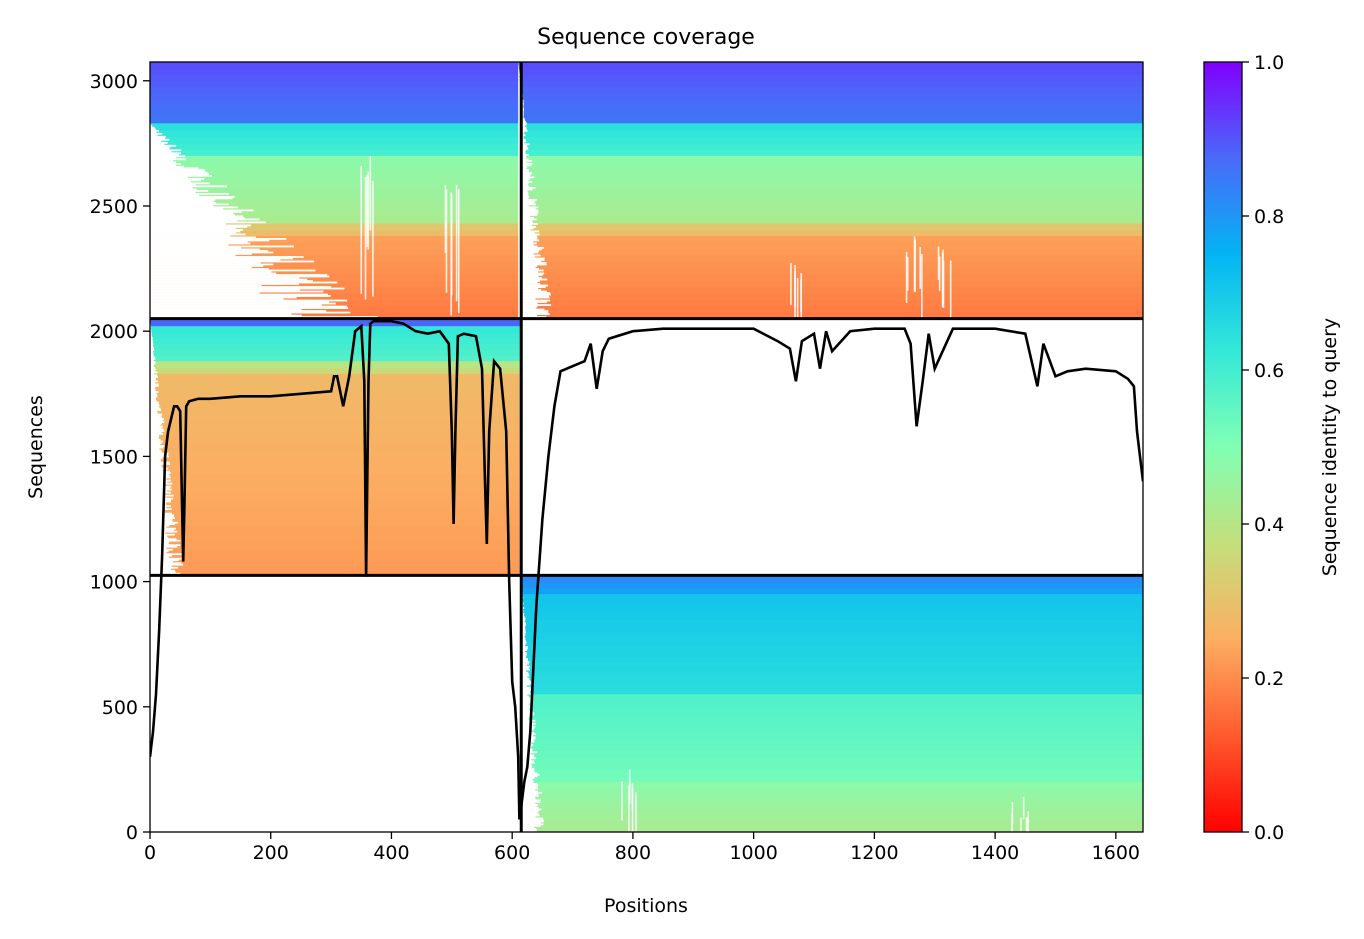  Describe the element at coordinates (633, 853) in the screenshot. I see `x-tick-label: 800` at that location.